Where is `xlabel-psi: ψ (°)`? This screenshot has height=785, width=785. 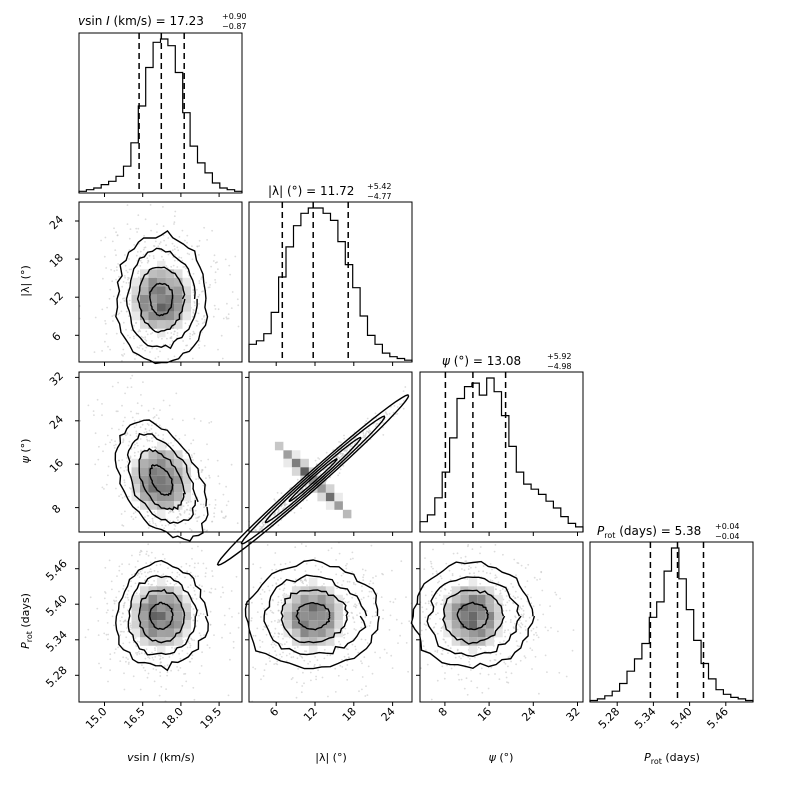 xlabel-psi: ψ (°) is located at coordinates (501, 757).